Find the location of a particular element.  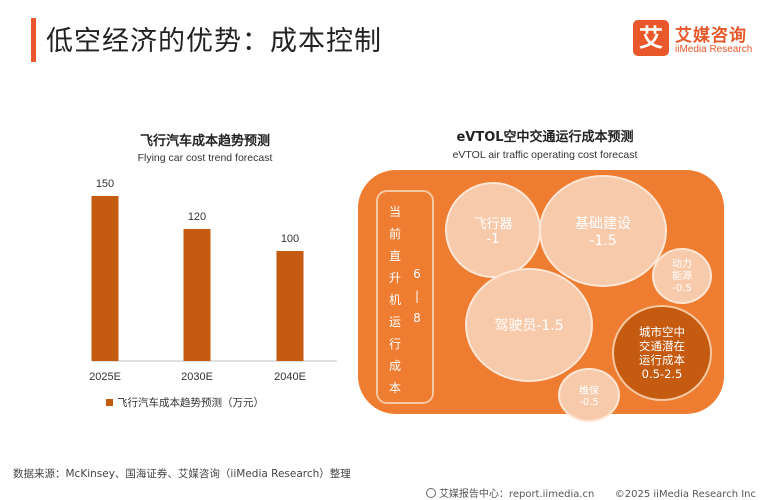

current-cost-char: 当 is located at coordinates (394, 212).